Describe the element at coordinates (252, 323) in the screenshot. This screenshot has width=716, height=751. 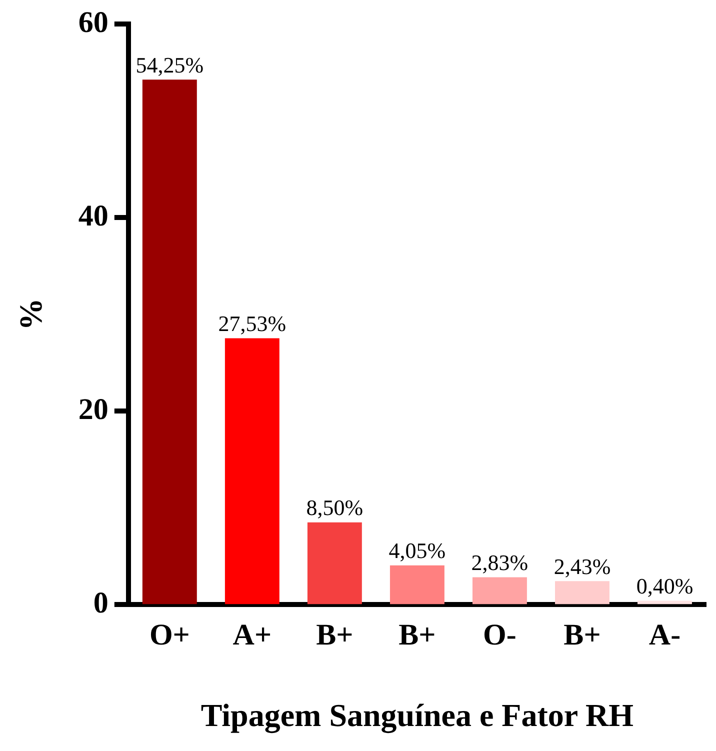
I see `data-label: 27,53%` at that location.